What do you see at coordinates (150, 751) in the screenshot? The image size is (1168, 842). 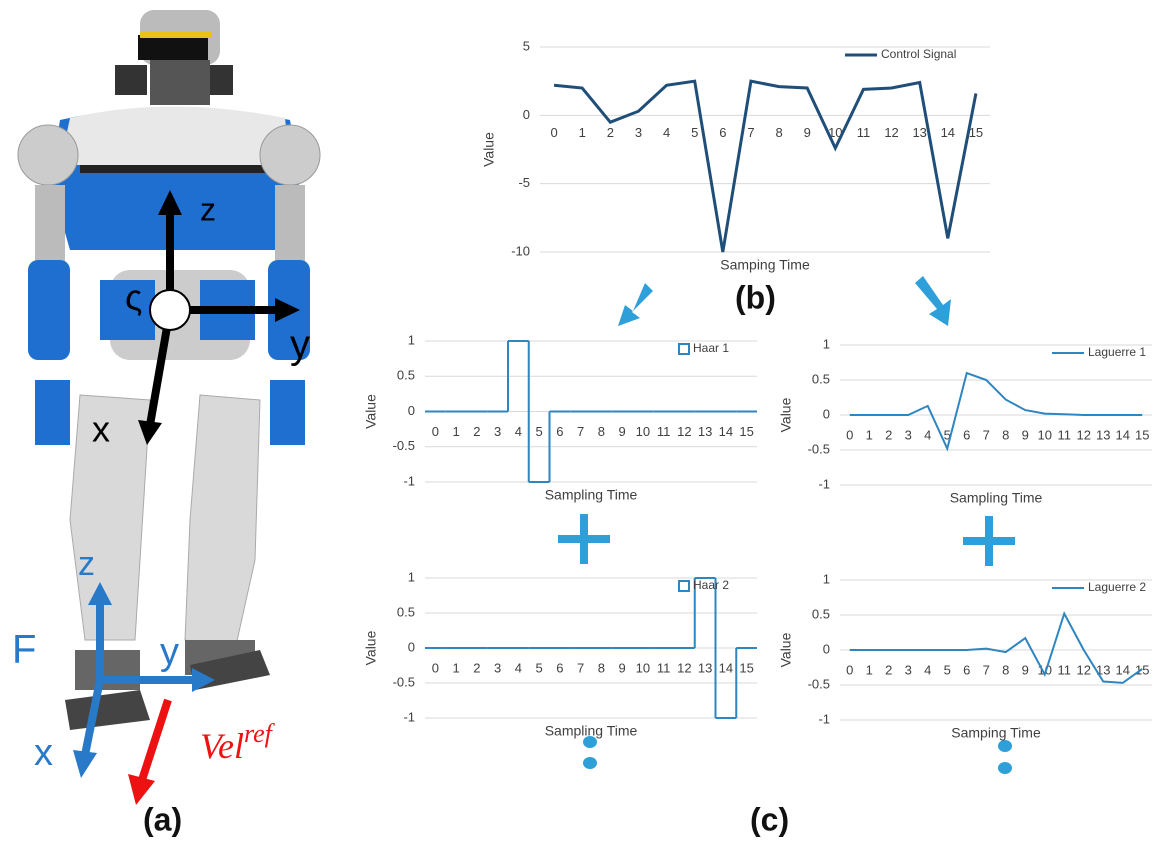 I see `velocity-arrow` at bounding box center [150, 751].